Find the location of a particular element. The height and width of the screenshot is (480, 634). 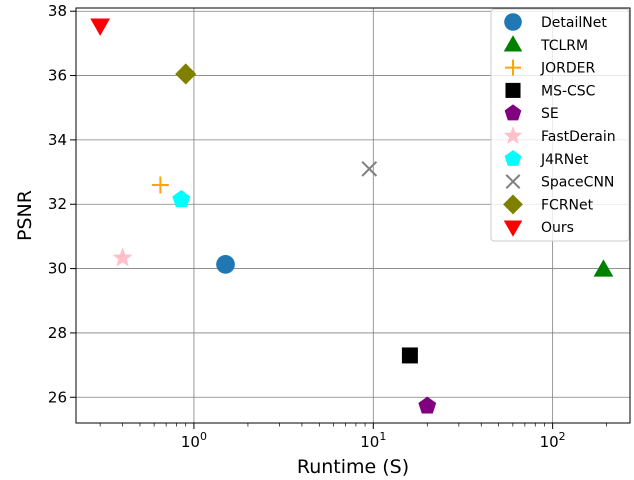

y-tick-label: 34 is located at coordinates (57, 140).